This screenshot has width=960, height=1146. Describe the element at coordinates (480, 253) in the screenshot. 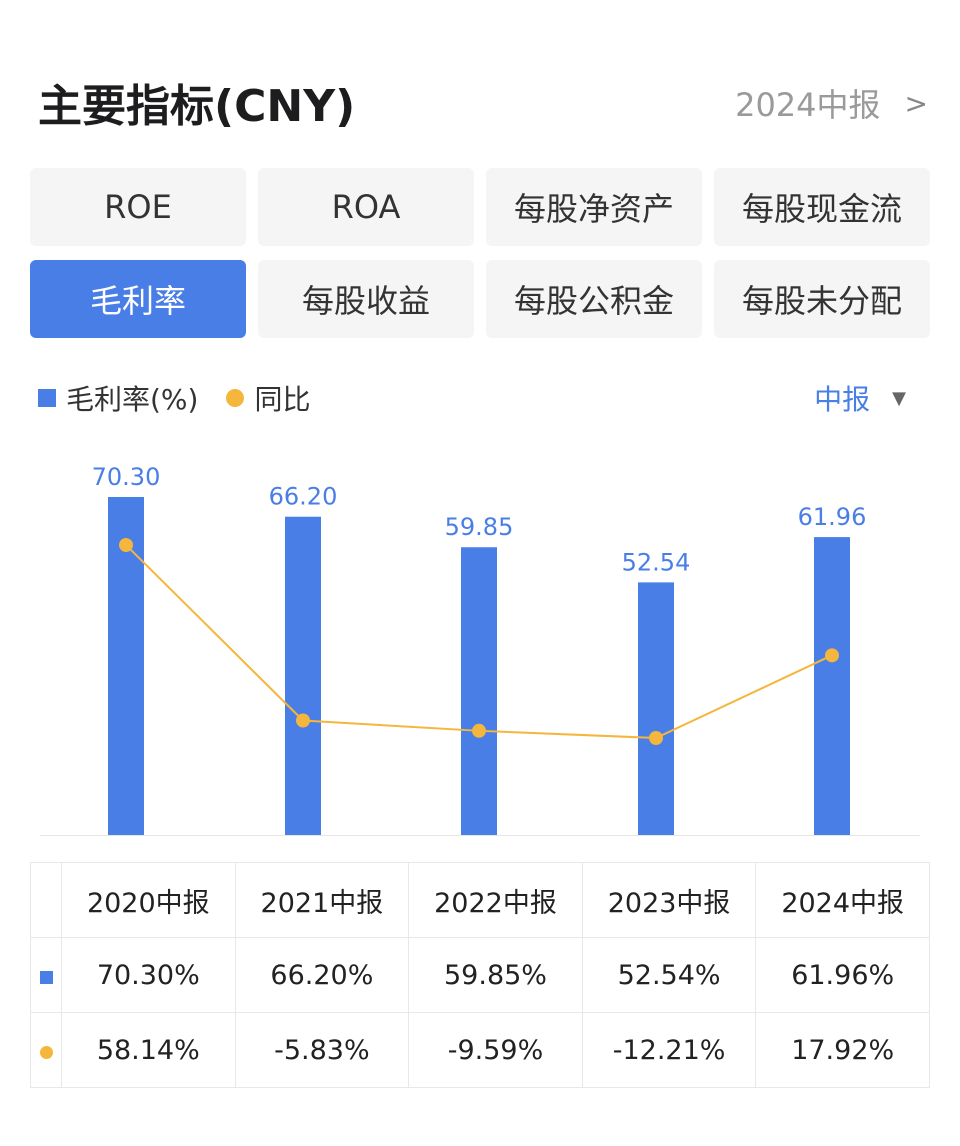

I see `metric-tabs: ROE ROA 每股净资产 每股现金流 毛利率 每股收益 每股公积金 每股未分配` at that location.